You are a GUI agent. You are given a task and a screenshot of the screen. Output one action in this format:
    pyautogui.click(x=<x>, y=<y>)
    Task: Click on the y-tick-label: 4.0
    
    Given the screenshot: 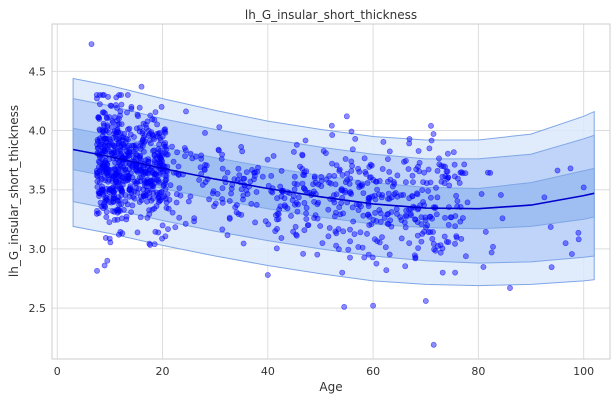 What is the action you would take?
    pyautogui.click(x=38, y=131)
    